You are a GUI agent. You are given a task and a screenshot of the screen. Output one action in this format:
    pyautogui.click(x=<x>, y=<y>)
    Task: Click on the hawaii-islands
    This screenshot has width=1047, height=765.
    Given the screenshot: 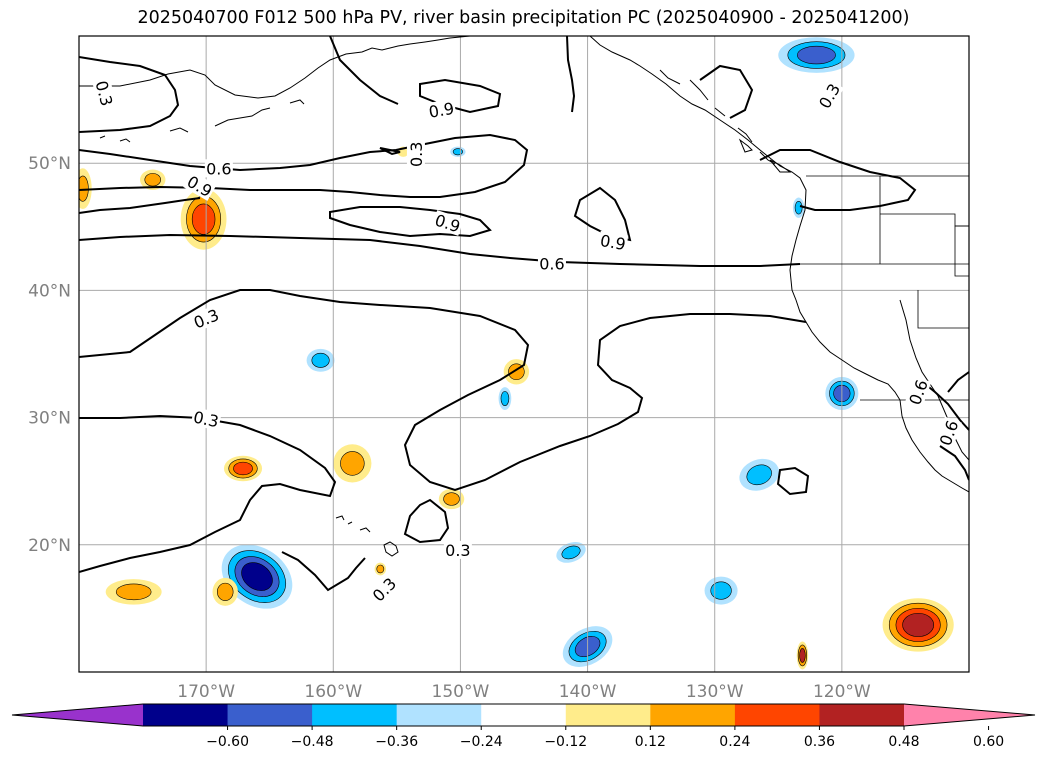 What is the action you would take?
    pyautogui.click(x=353, y=524)
    